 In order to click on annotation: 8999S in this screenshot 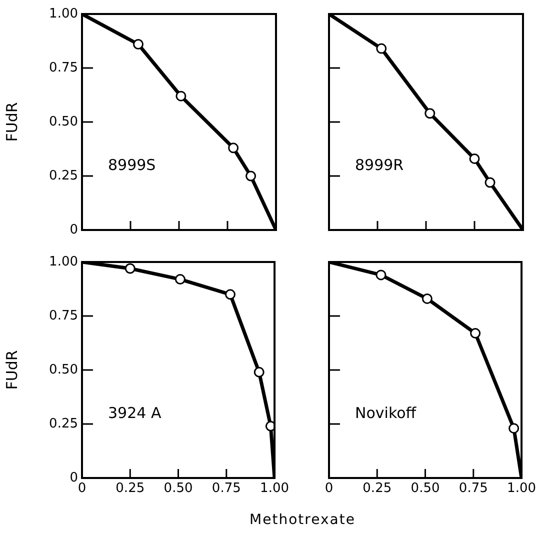, I will do `click(132, 165)`.